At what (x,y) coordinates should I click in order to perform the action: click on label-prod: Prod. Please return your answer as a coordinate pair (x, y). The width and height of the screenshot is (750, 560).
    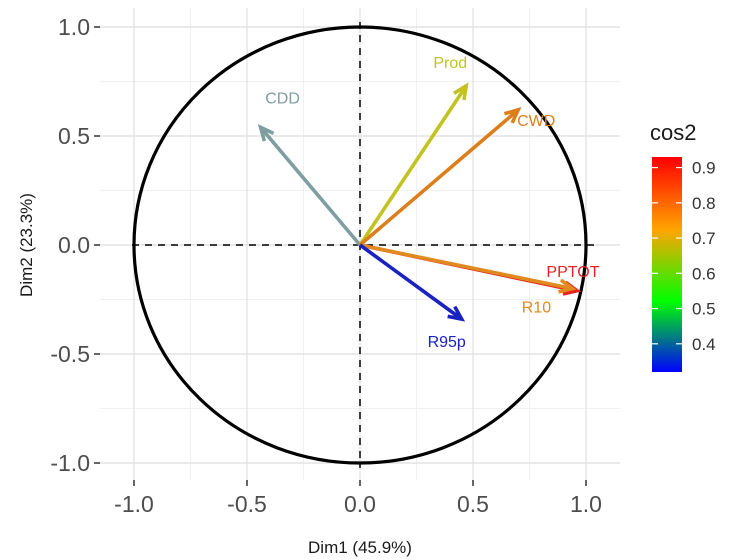
    Looking at the image, I should click on (450, 63).